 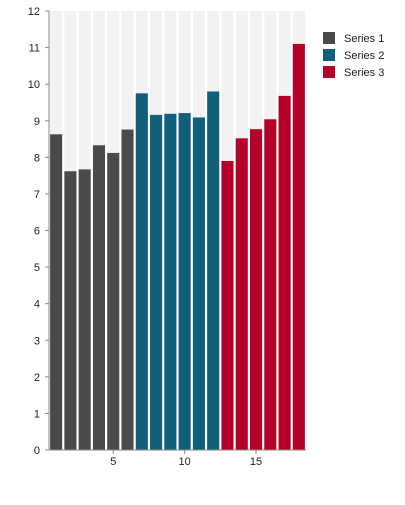 What do you see at coordinates (37, 232) in the screenshot?
I see `y-tick-label: 6` at bounding box center [37, 232].